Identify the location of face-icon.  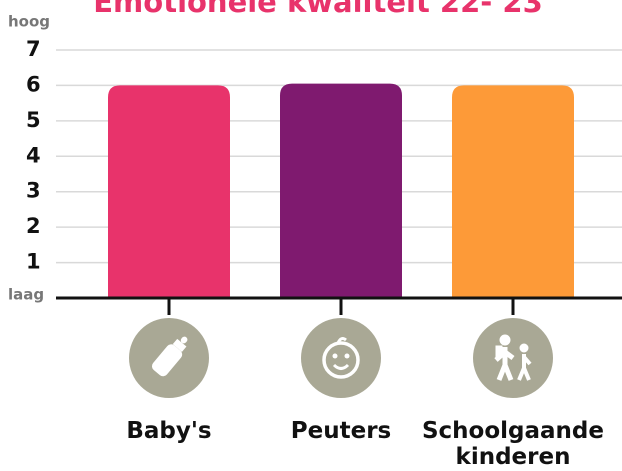
(341, 358).